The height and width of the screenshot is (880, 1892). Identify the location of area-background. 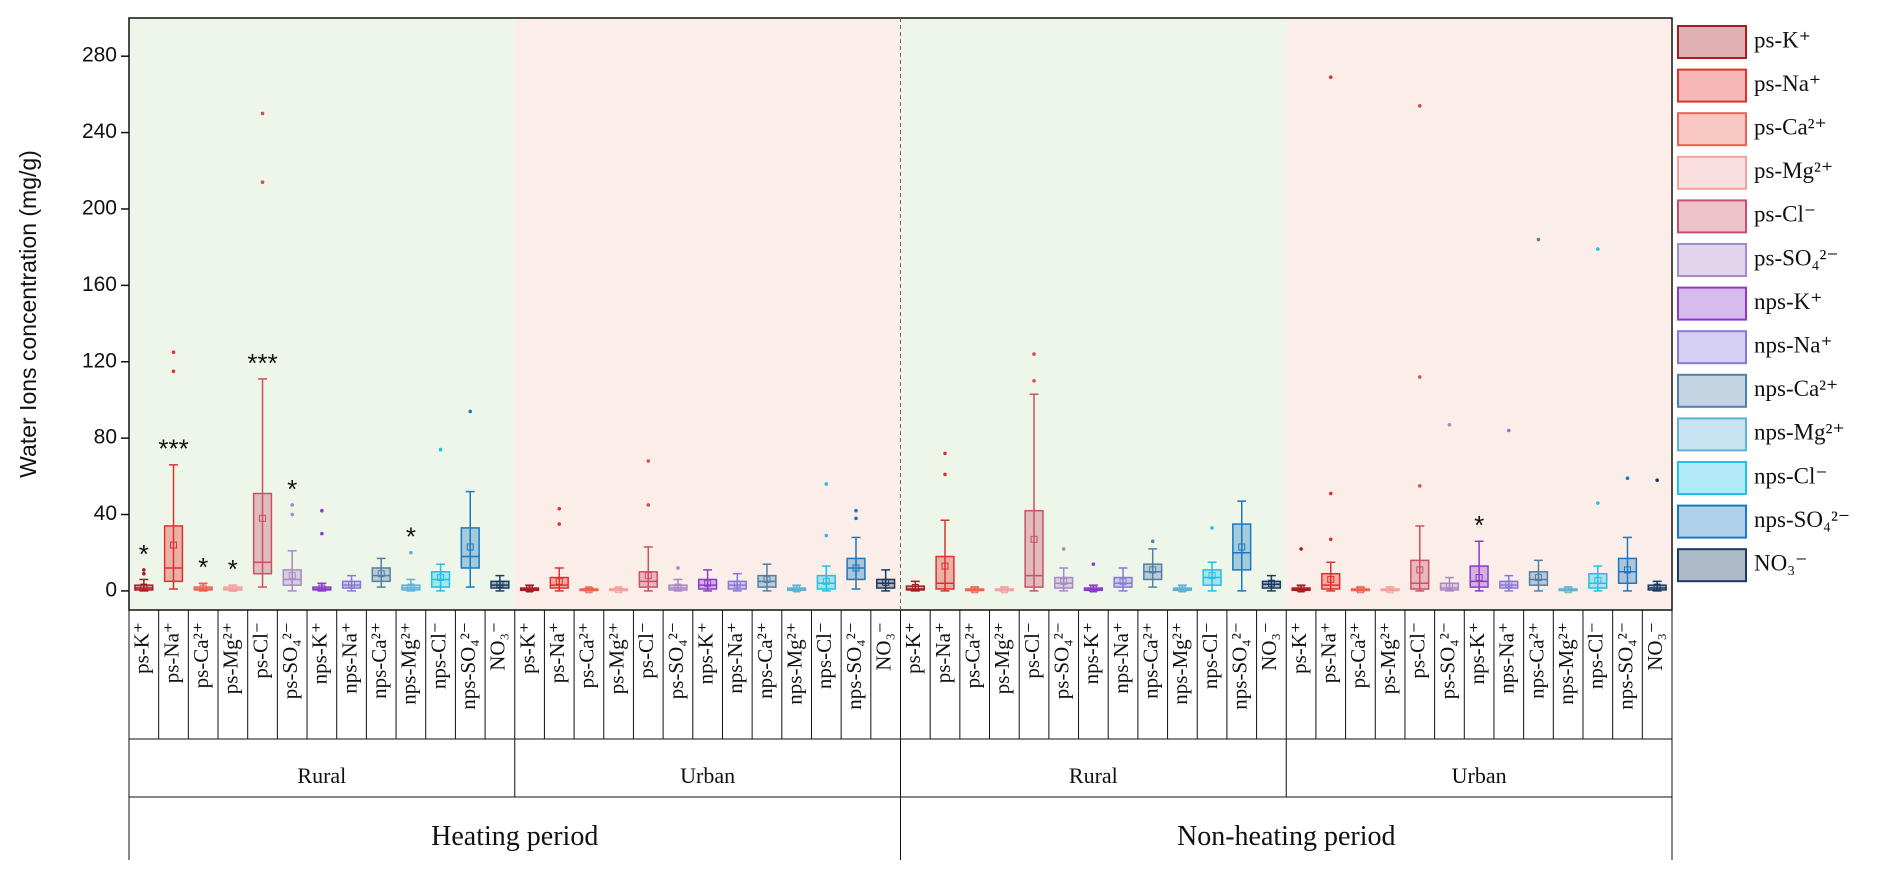
(1093, 314).